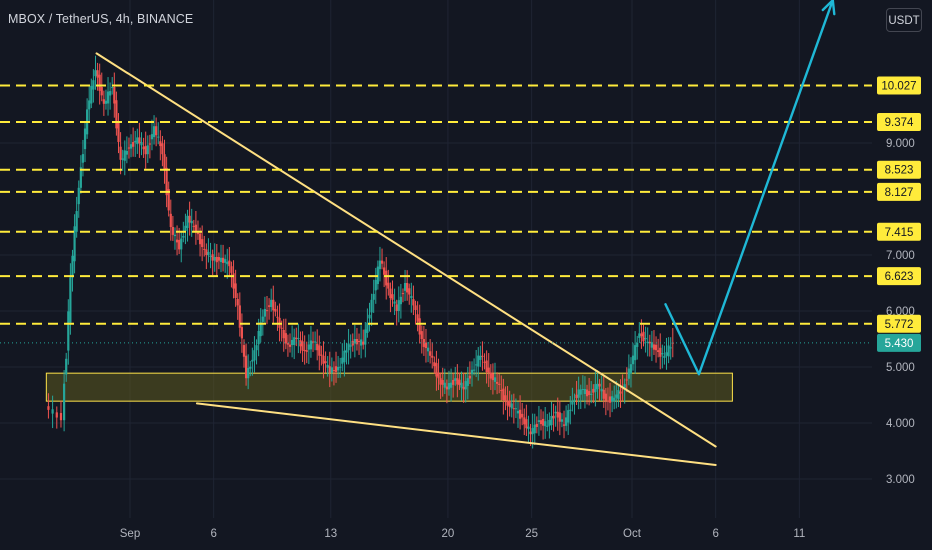 The height and width of the screenshot is (550, 932). I want to click on projection-line, so click(749, 188).